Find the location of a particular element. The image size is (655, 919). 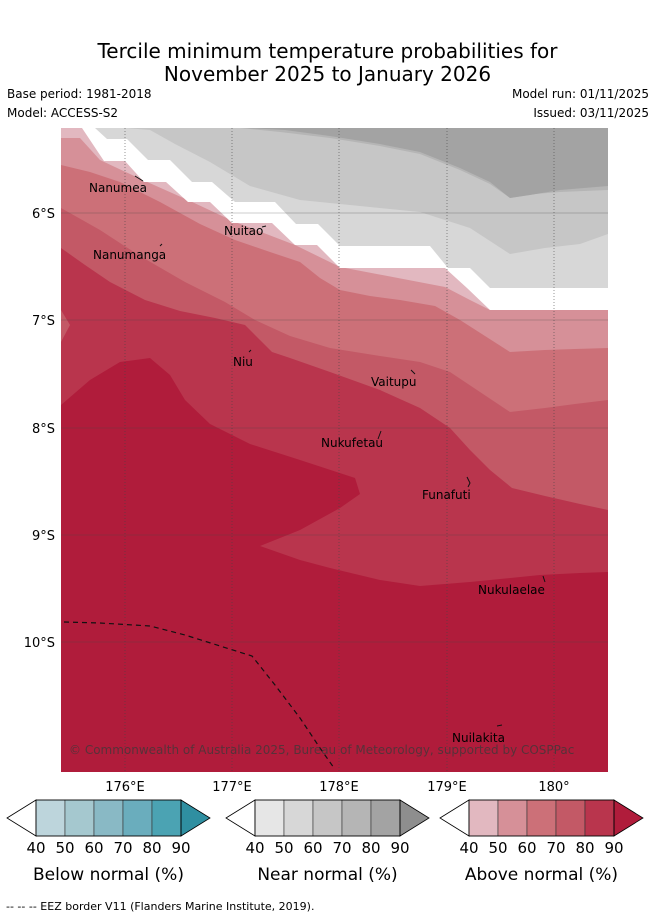

issued-date: Issued: 03/11/2025 is located at coordinates (591, 113).